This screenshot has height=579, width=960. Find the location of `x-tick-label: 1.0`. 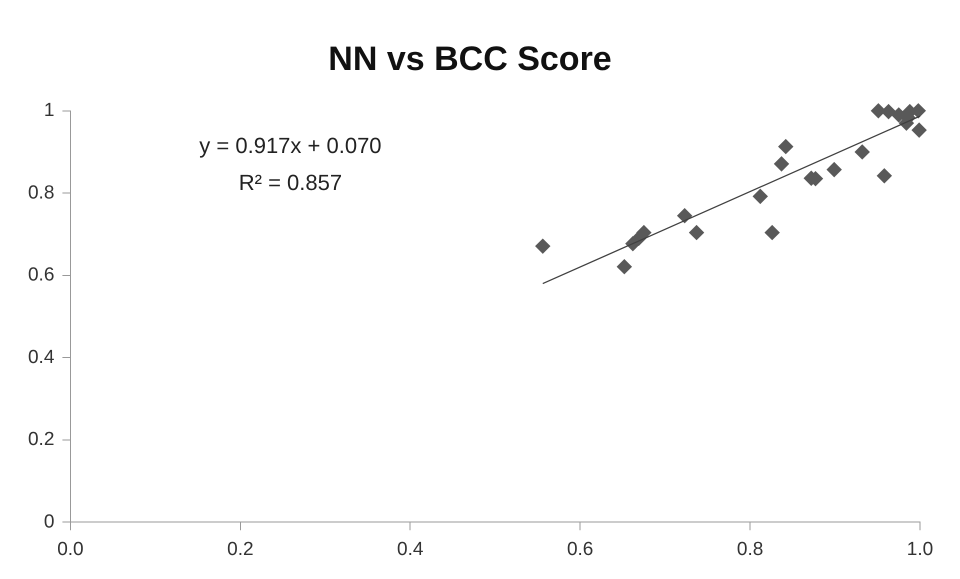

x-tick-label: 1.0 is located at coordinates (920, 549).